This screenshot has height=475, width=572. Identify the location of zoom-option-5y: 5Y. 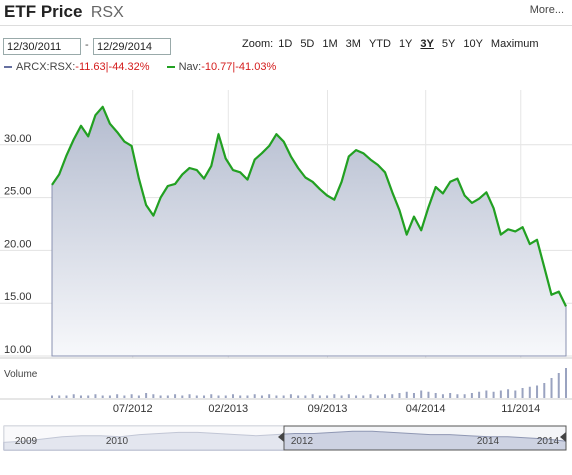
(448, 44).